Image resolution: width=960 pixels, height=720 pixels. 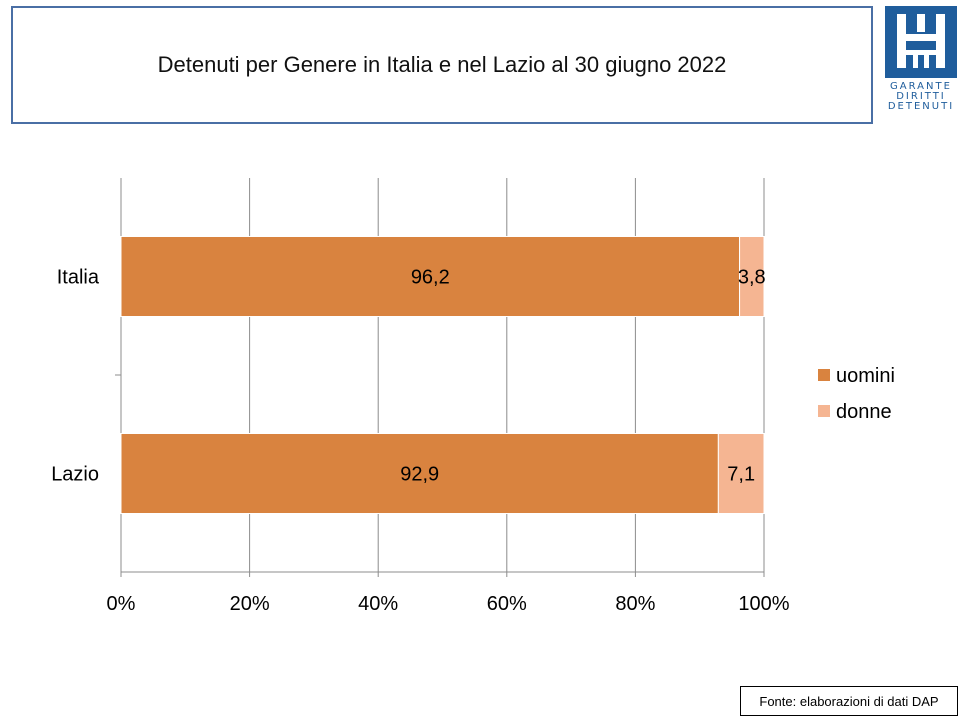 What do you see at coordinates (763, 604) in the screenshot?
I see `x-tick-label: 100%` at bounding box center [763, 604].